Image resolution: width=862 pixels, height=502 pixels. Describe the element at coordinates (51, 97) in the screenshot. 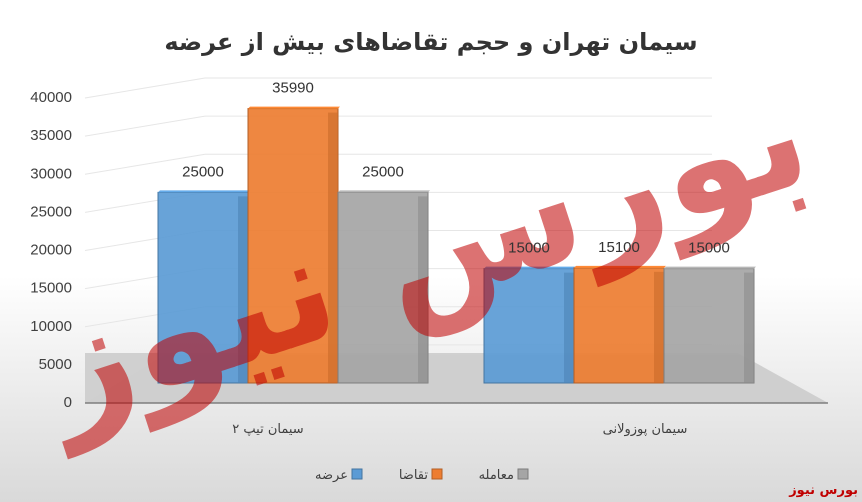

I see `y-tick-label: 40000` at that location.